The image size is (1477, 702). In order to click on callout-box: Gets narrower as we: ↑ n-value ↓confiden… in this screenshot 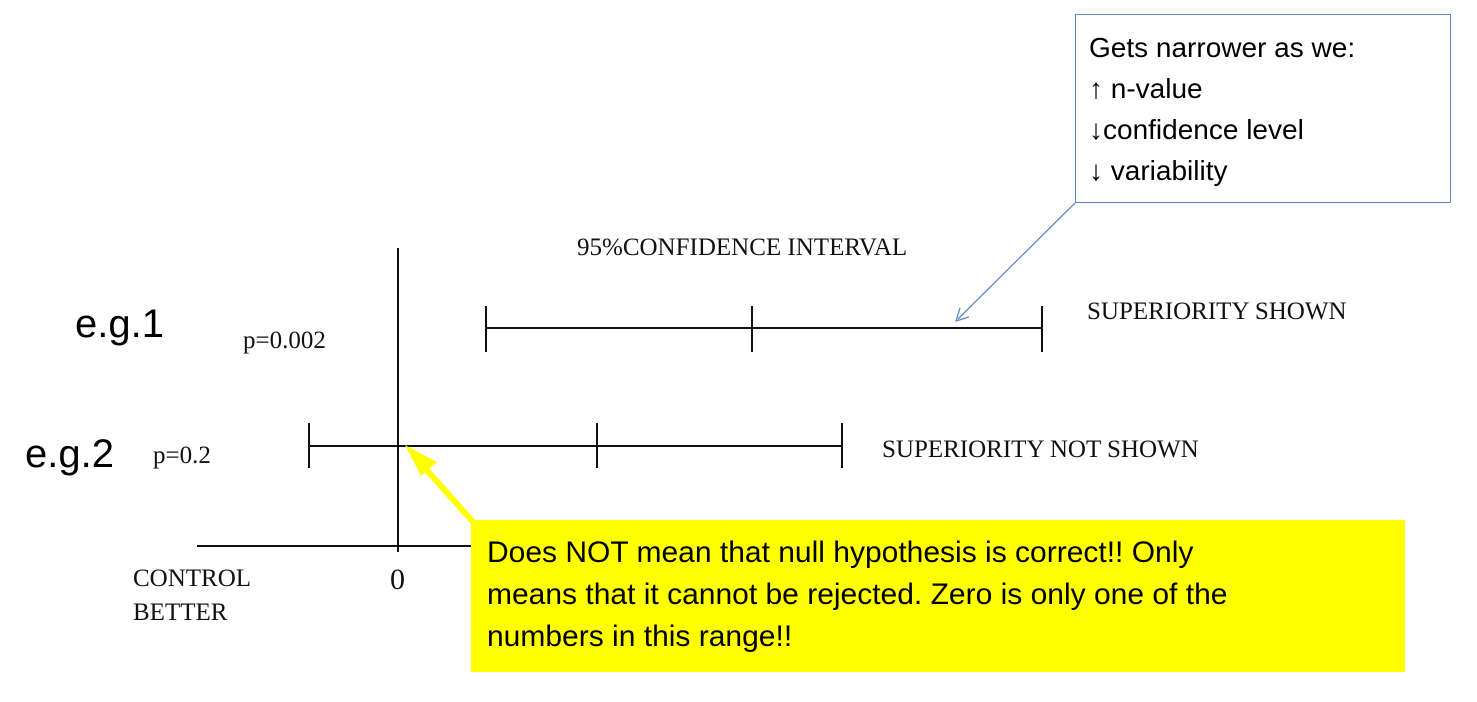, I will do `click(1263, 108)`.